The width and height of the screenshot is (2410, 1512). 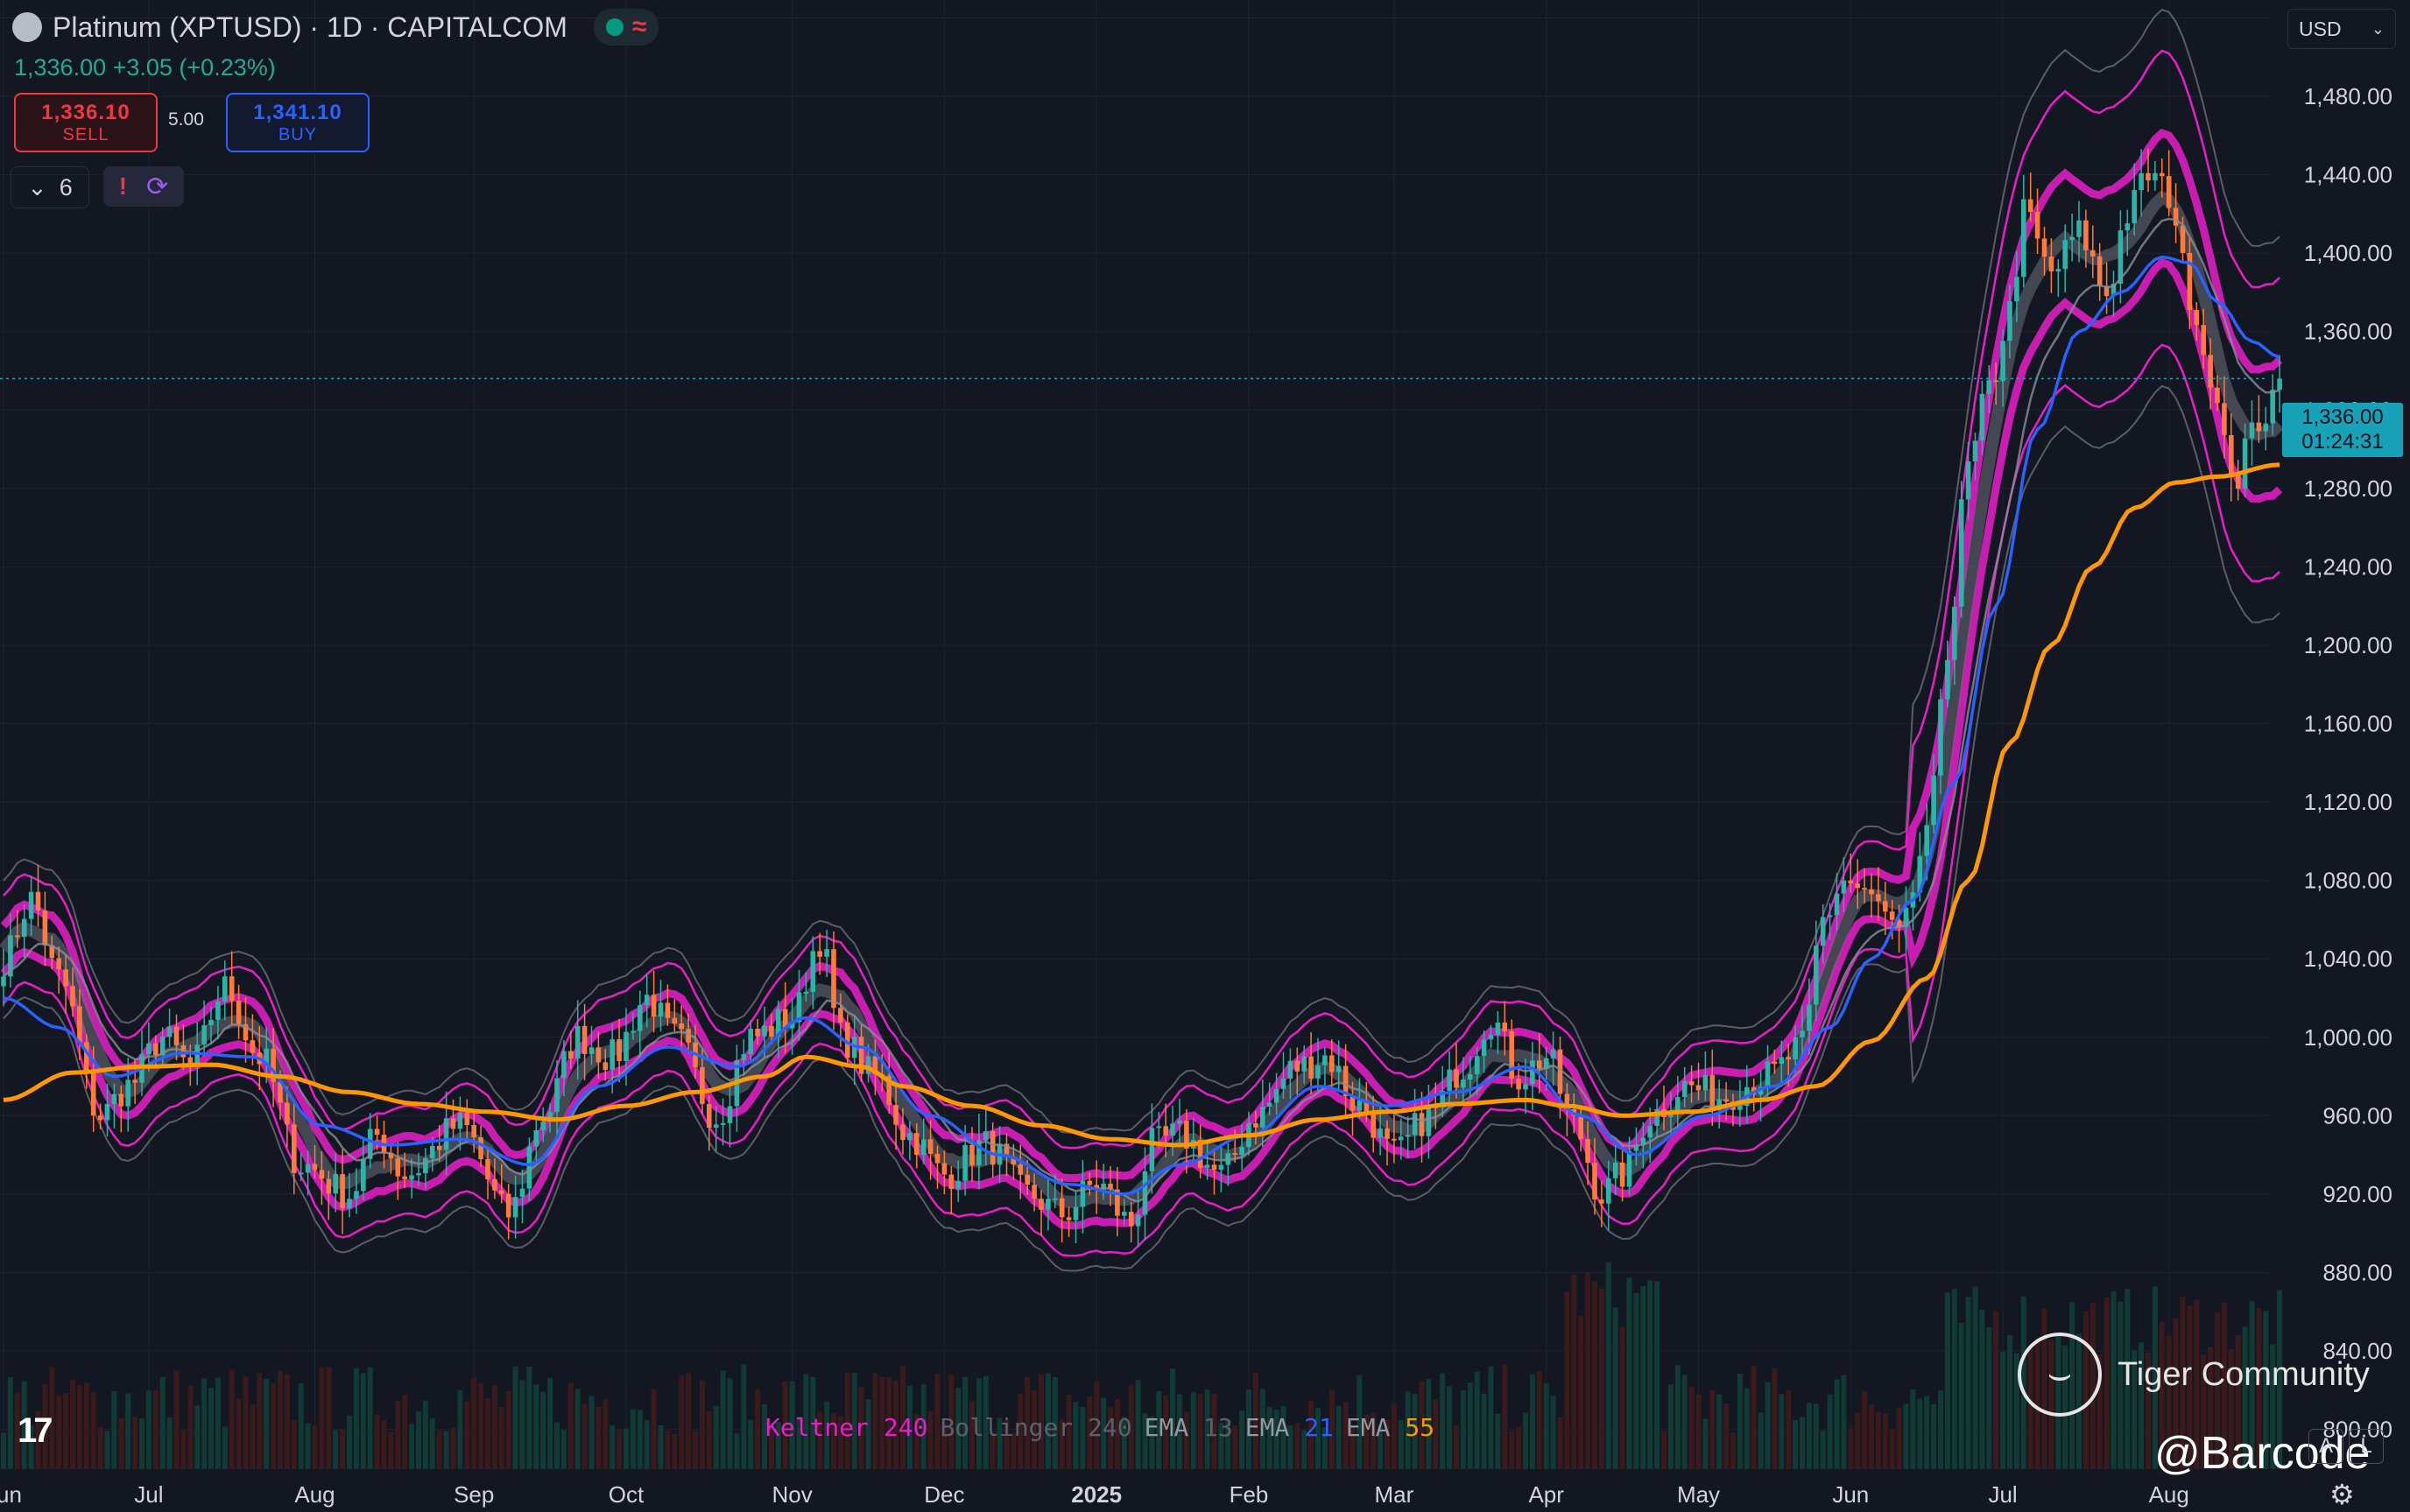 What do you see at coordinates (35, 1430) in the screenshot?
I see `tradingview-logo-icon: 17` at bounding box center [35, 1430].